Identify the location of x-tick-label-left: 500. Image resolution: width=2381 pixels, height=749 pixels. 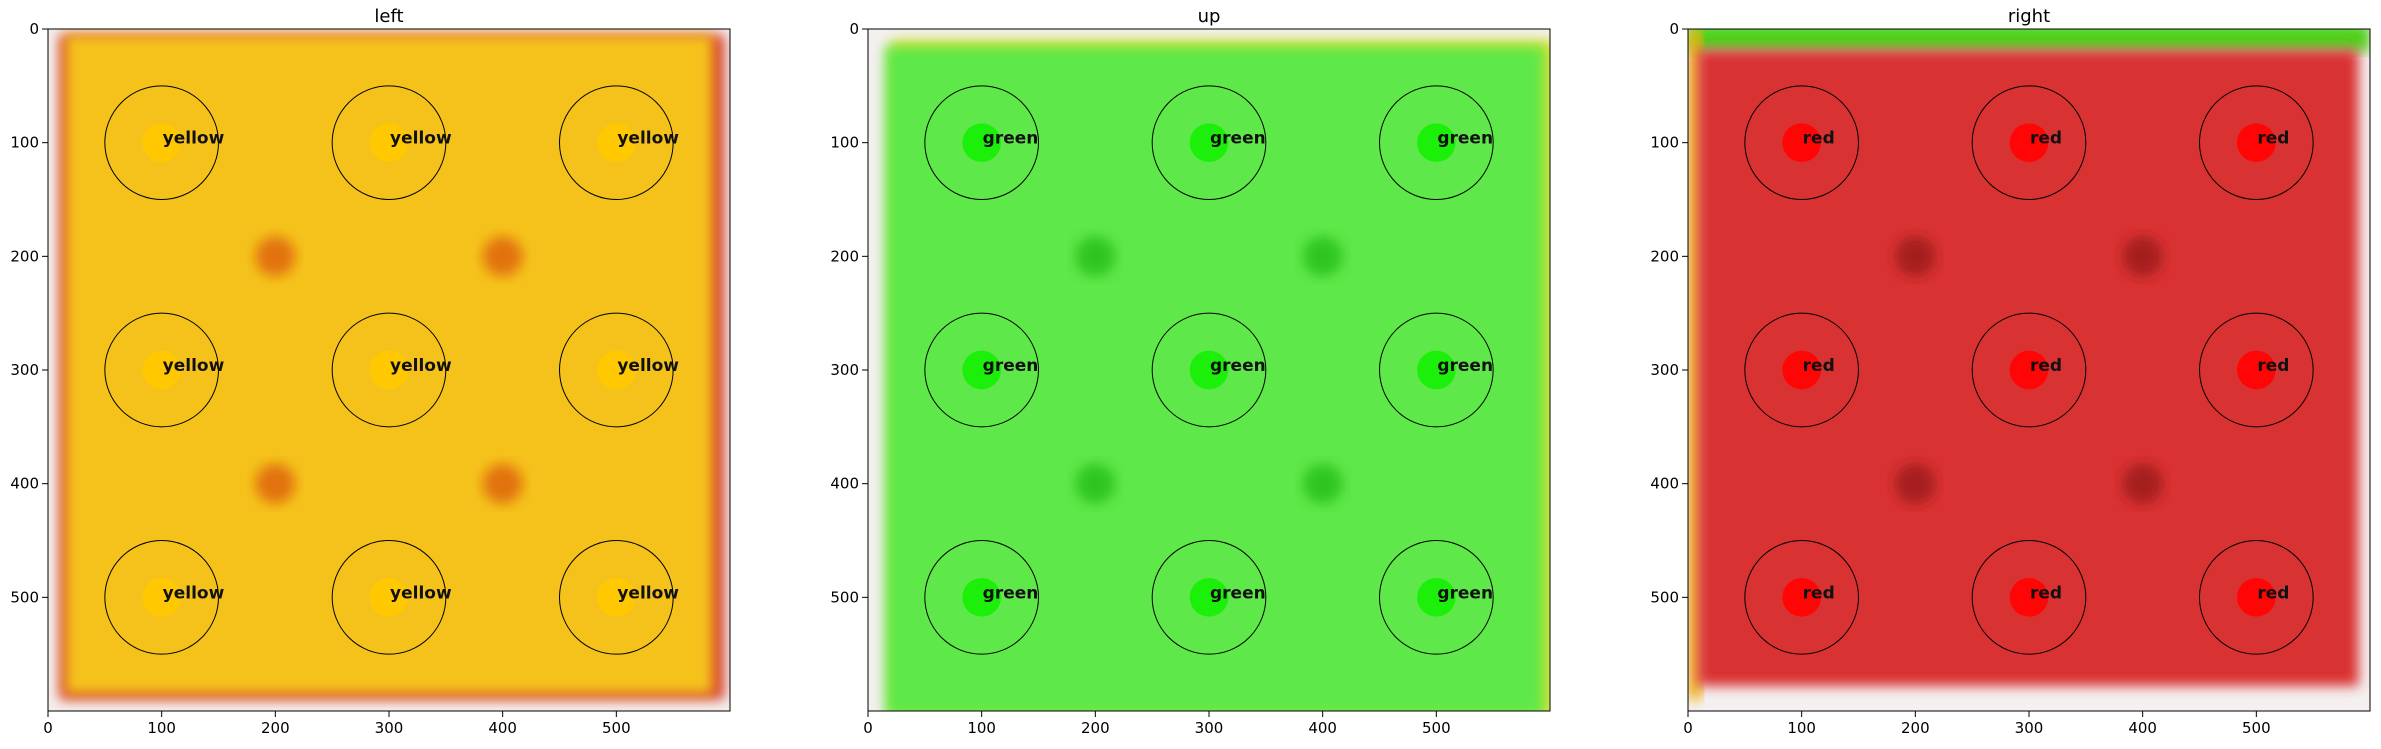
(616, 728).